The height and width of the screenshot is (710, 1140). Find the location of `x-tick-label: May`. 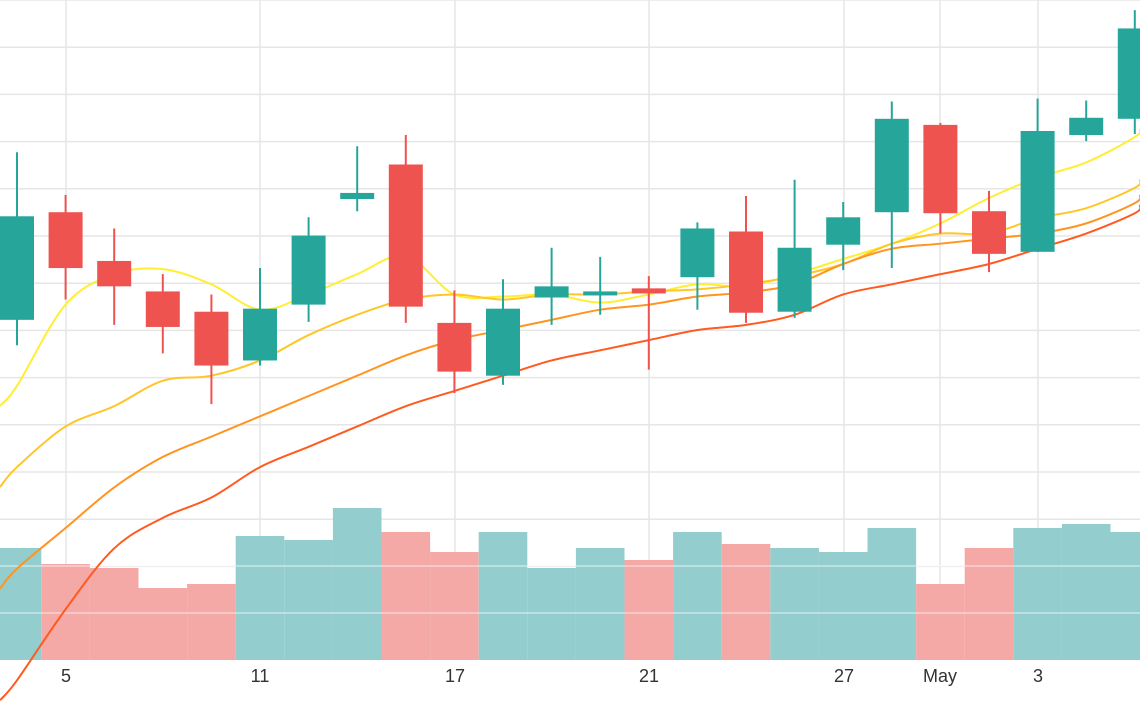

x-tick-label: May is located at coordinates (940, 676).